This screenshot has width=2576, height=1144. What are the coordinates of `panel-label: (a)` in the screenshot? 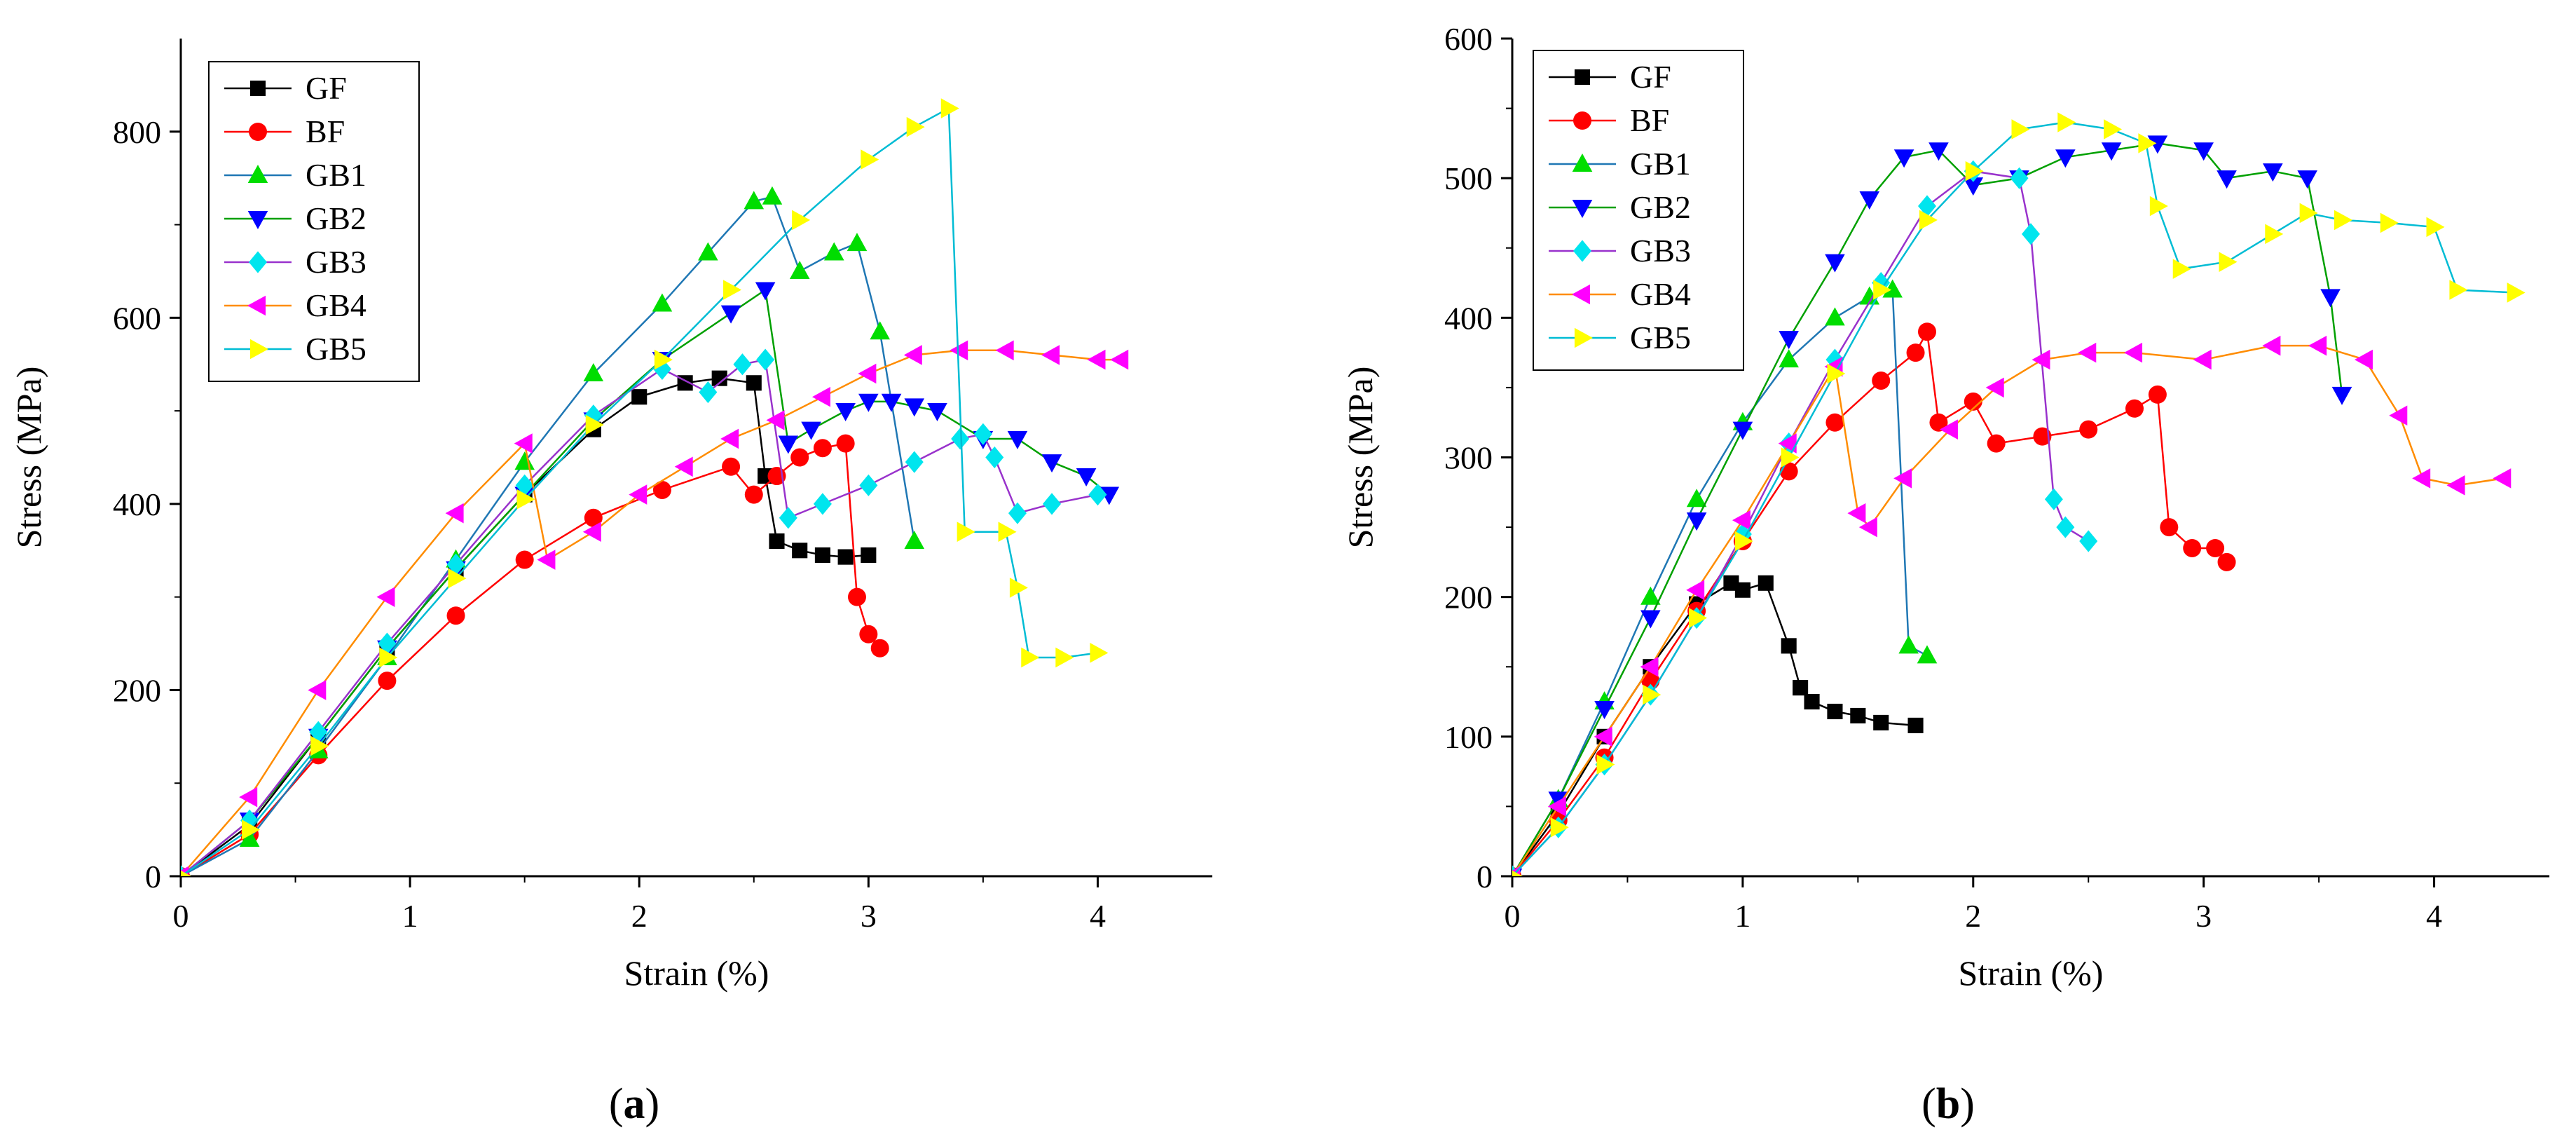 It's located at (634, 1104).